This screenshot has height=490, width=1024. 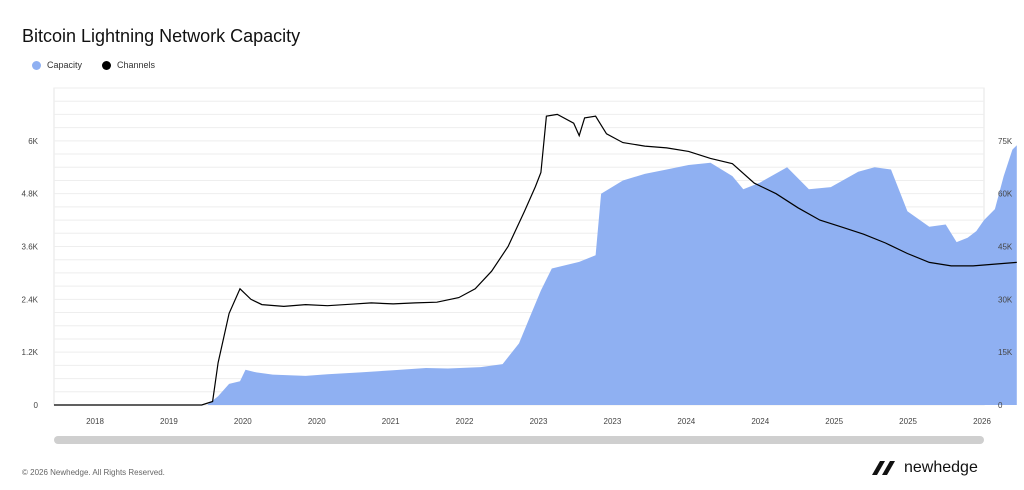 What do you see at coordinates (30, 247) in the screenshot?
I see `left-axis-tick-label: 3.6K` at bounding box center [30, 247].